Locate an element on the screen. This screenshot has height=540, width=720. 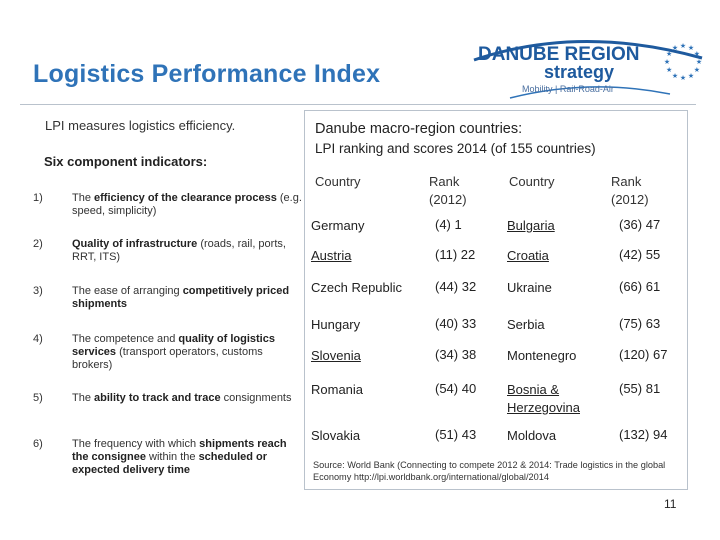
logo-arc-graphic is located at coordinates (588, 69).